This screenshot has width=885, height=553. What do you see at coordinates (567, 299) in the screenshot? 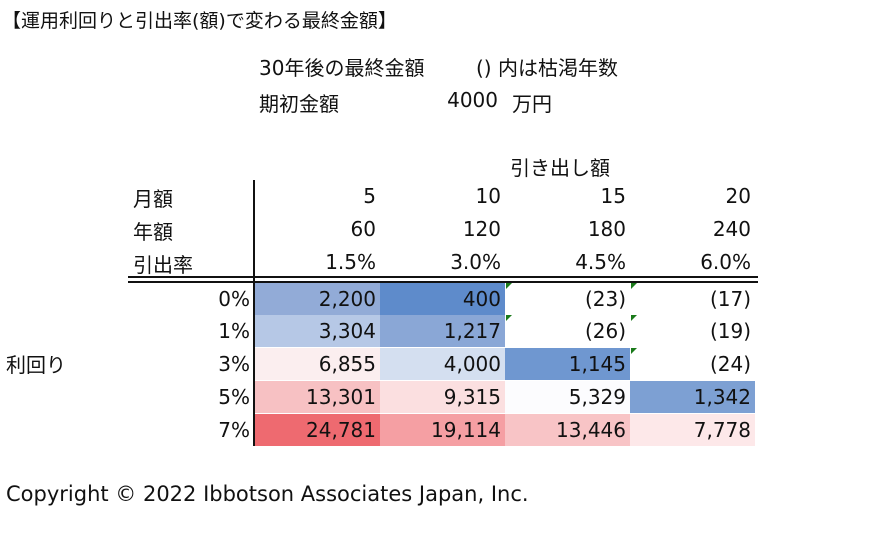
I see `table-cell: (23)` at bounding box center [567, 299].